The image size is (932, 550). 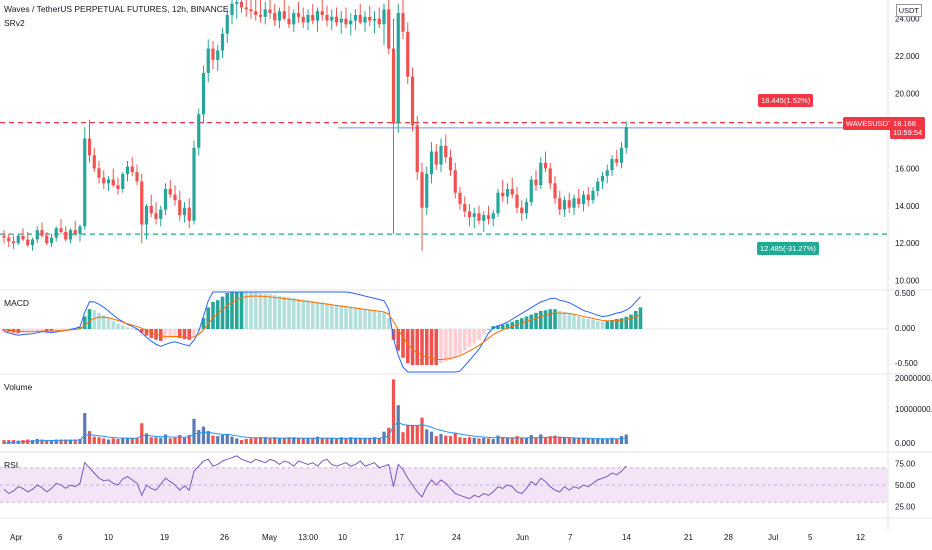 What do you see at coordinates (444, 479) in the screenshot?
I see `rsi-pane` at bounding box center [444, 479].